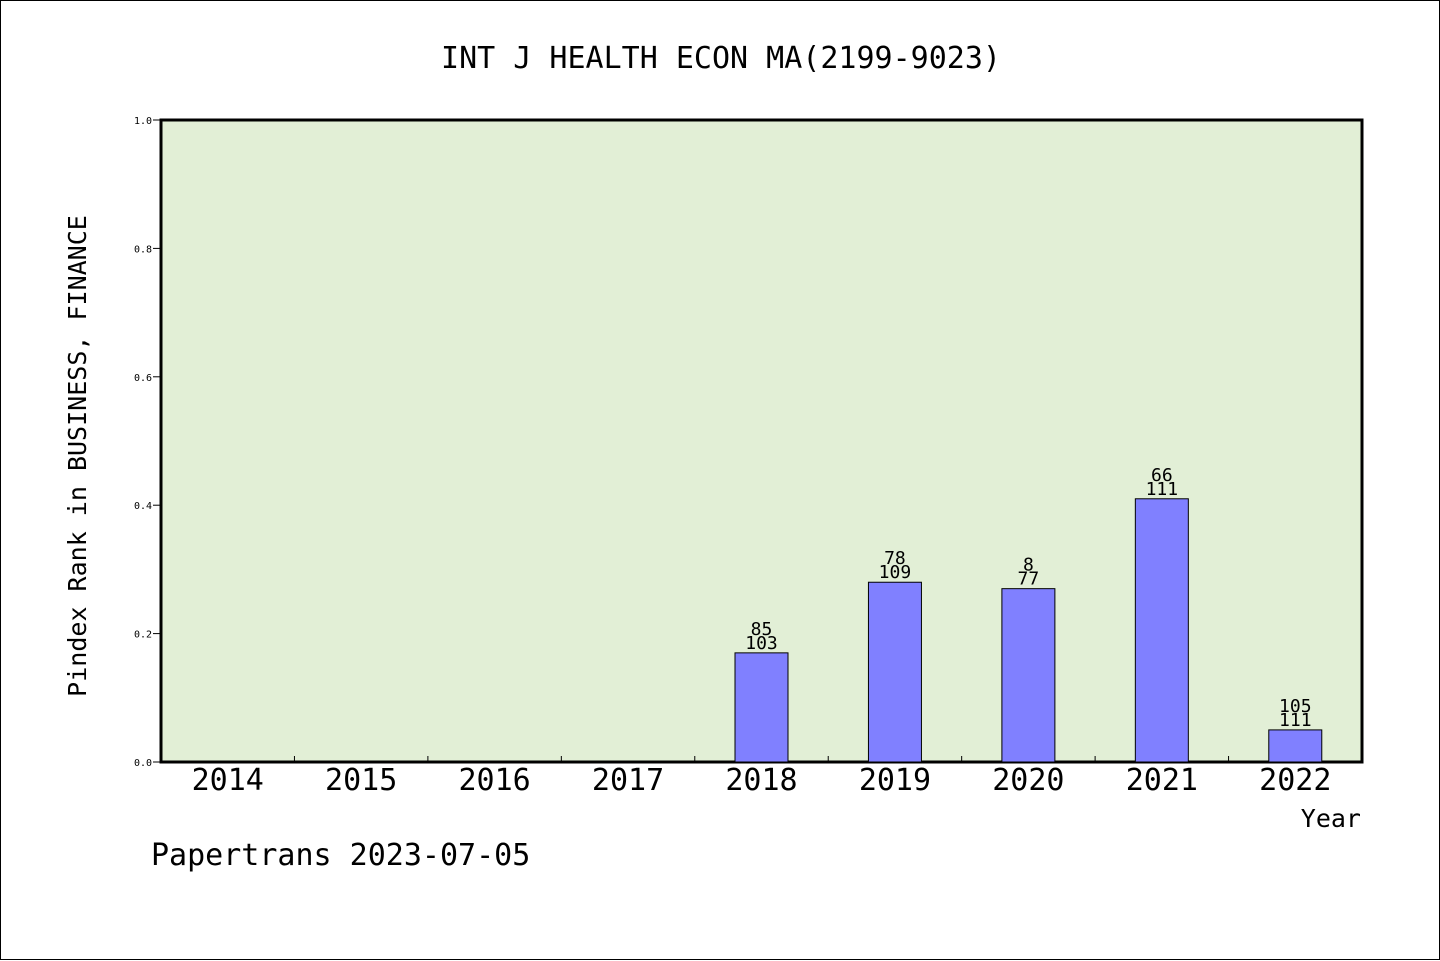 The image size is (1440, 961). What do you see at coordinates (143, 763) in the screenshot?
I see `y-tick-label: 0.0` at bounding box center [143, 763].